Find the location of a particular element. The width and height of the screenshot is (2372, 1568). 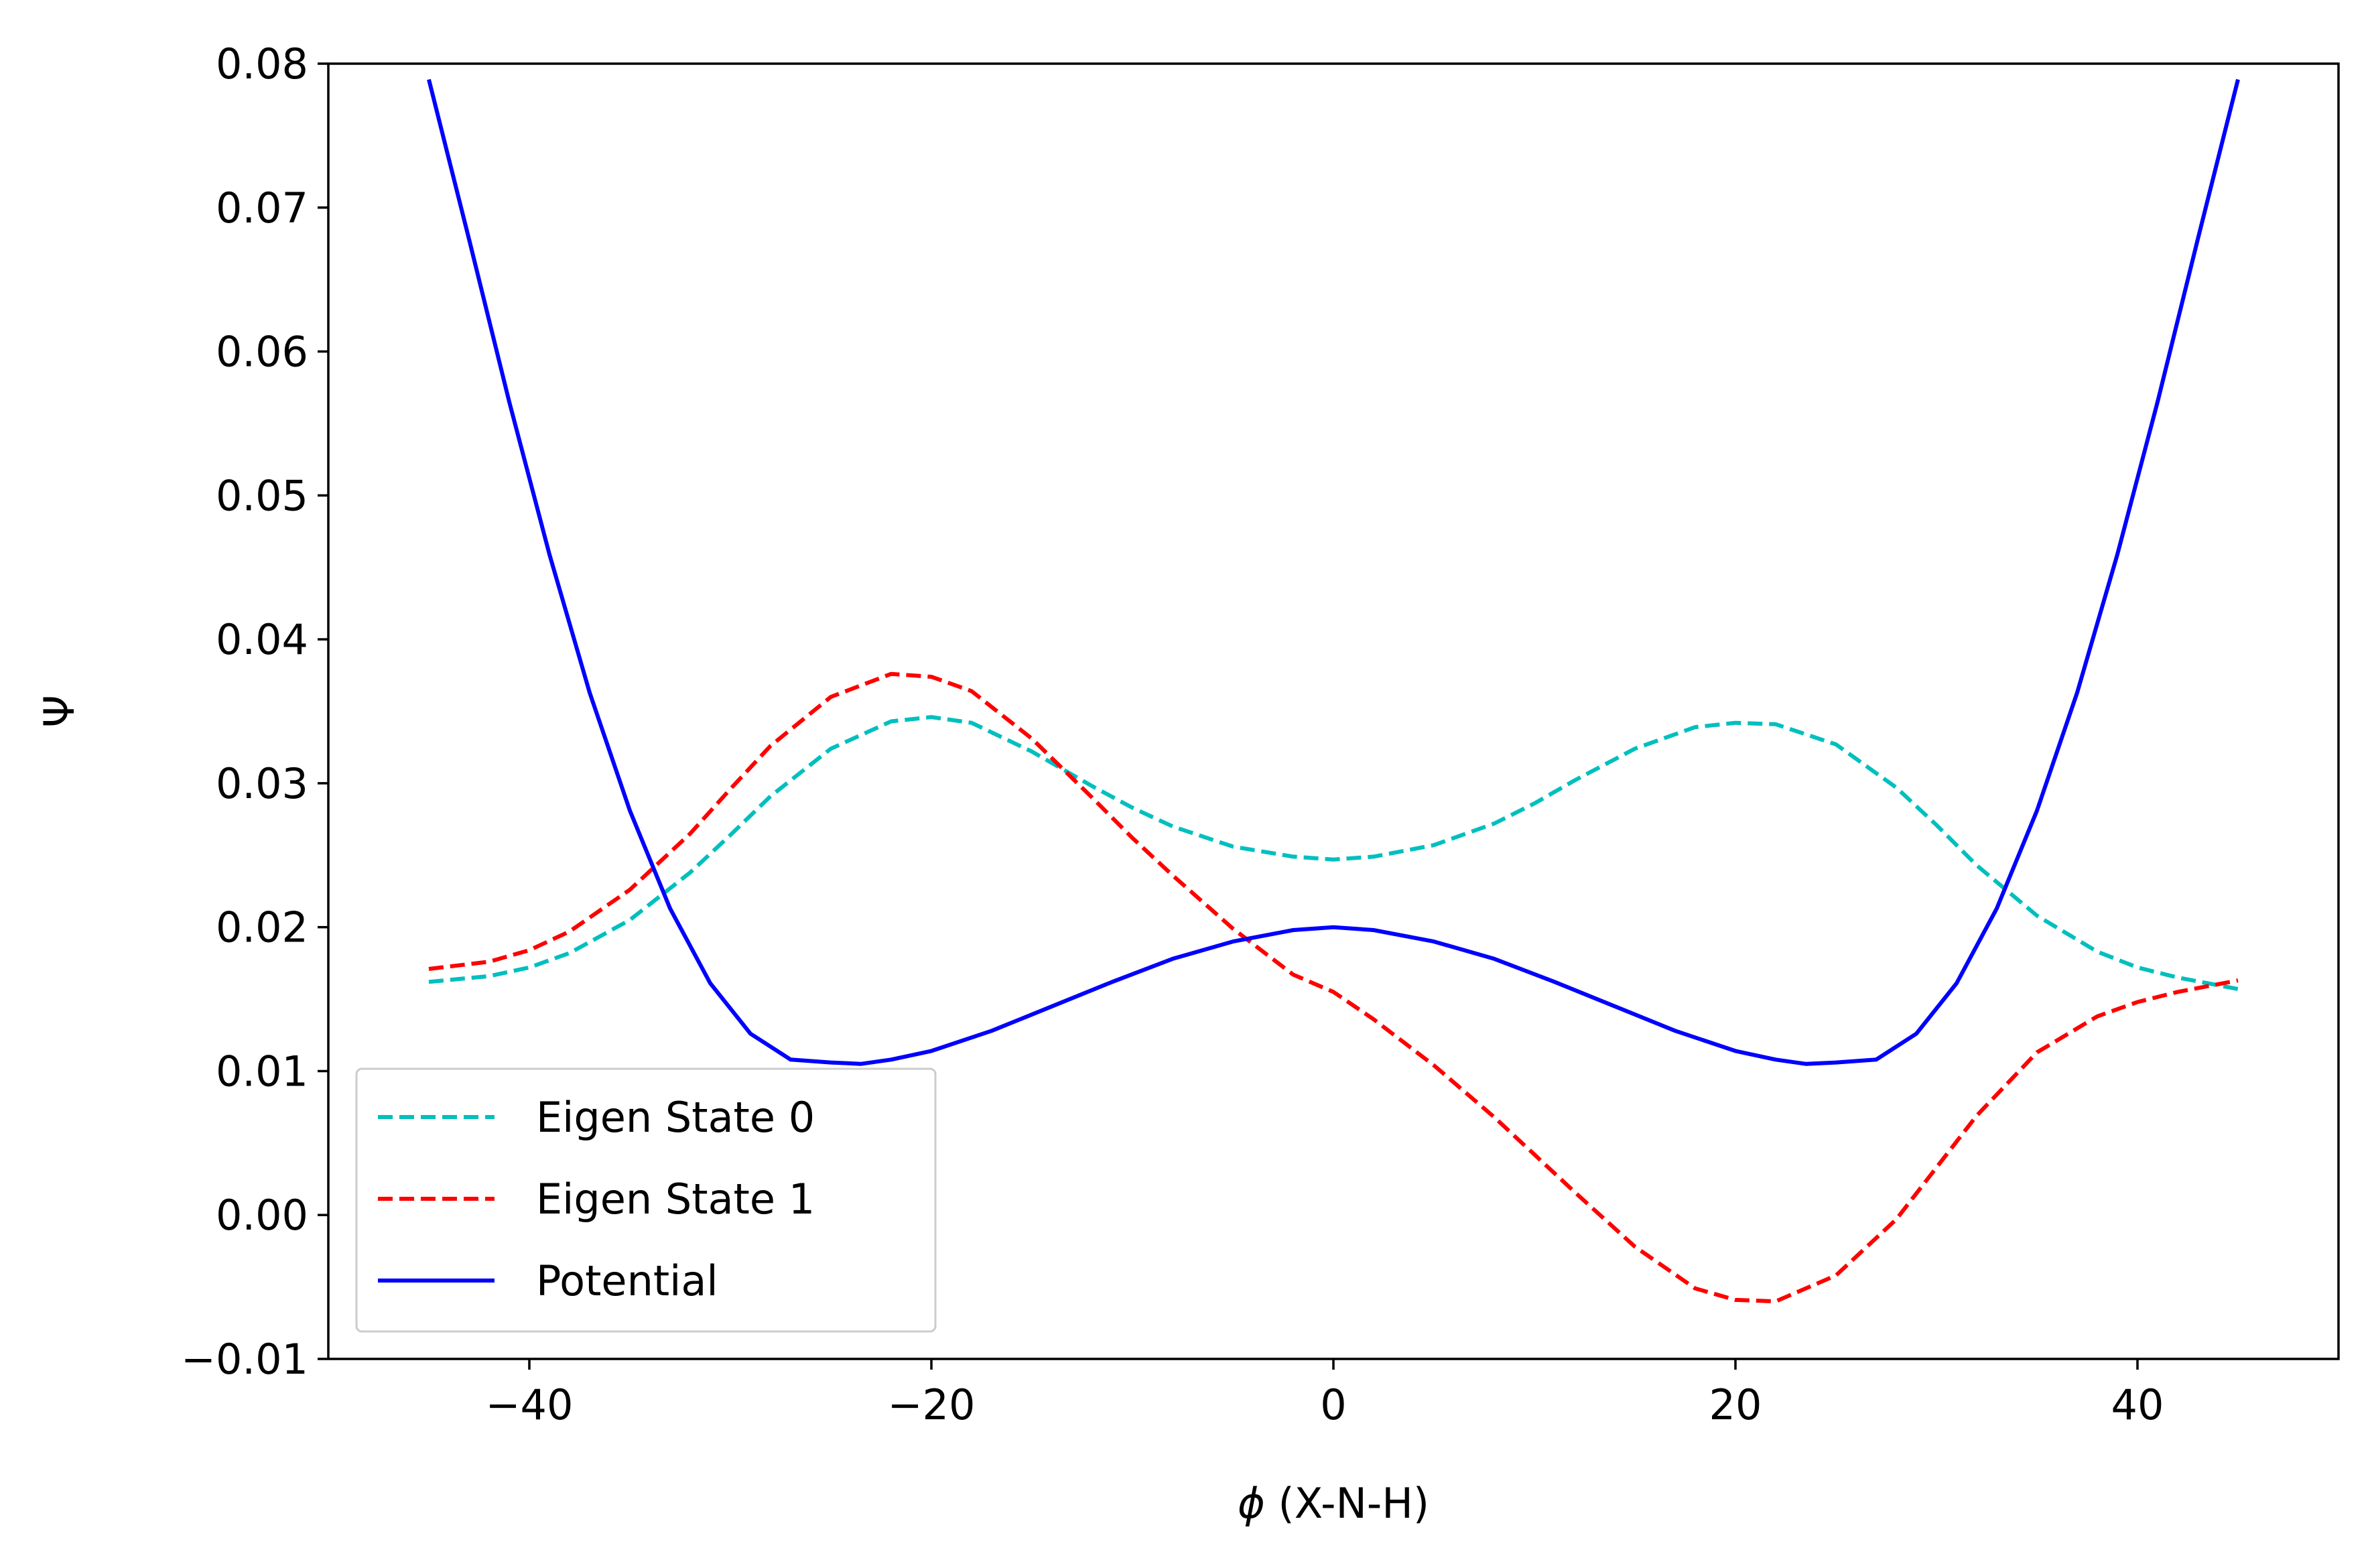

x-axis-label-text: (X-N-H) is located at coordinates (1347, 1503).